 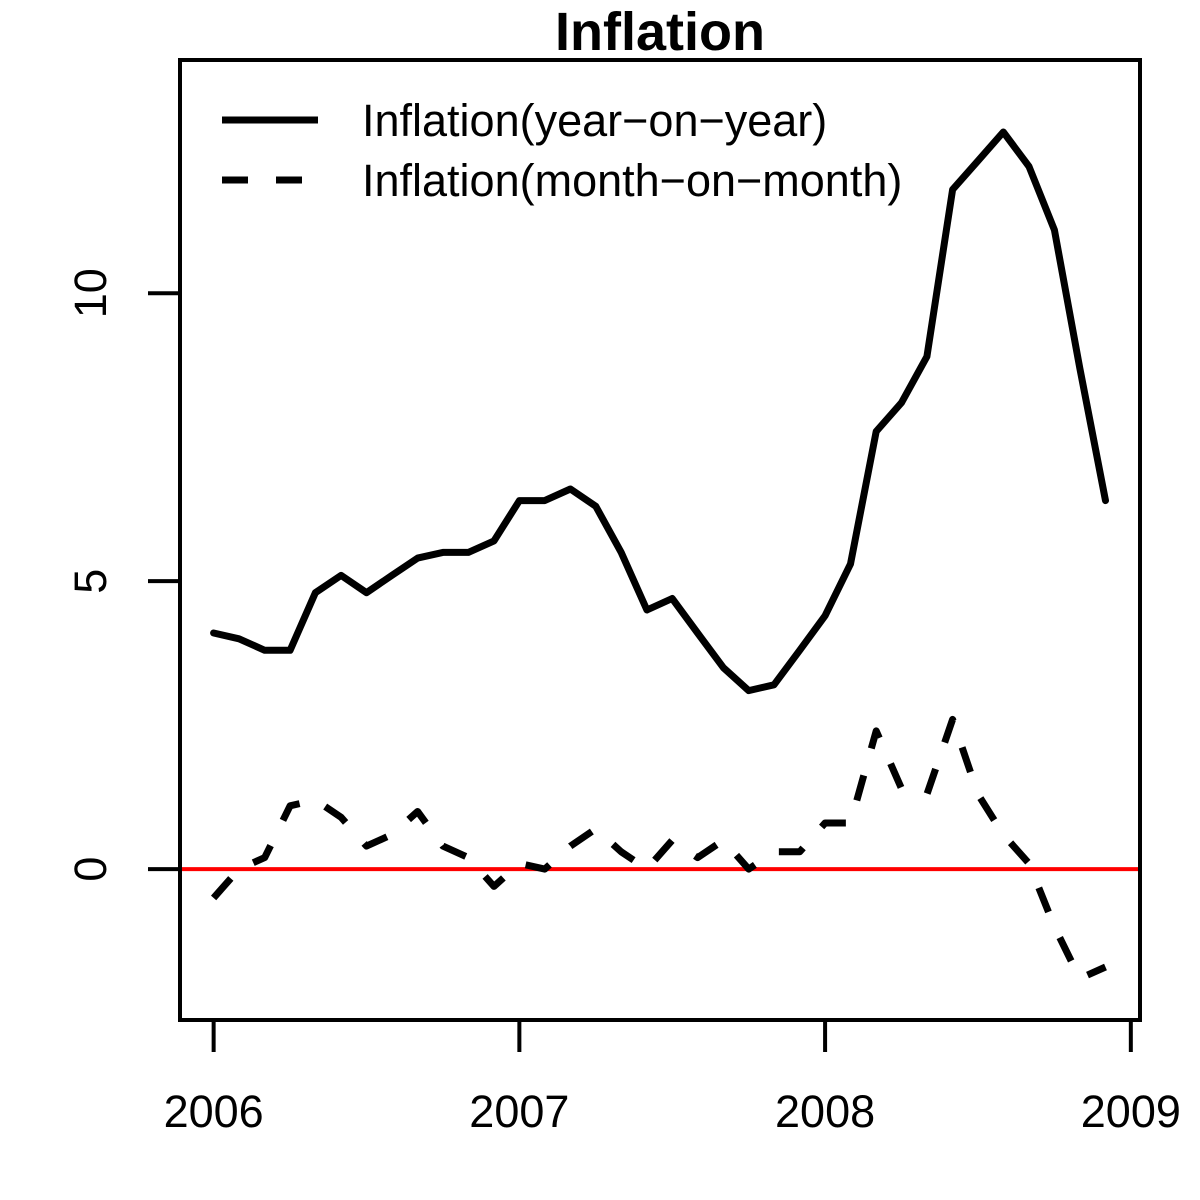 I want to click on y-tick-label: 10, so click(x=90, y=293).